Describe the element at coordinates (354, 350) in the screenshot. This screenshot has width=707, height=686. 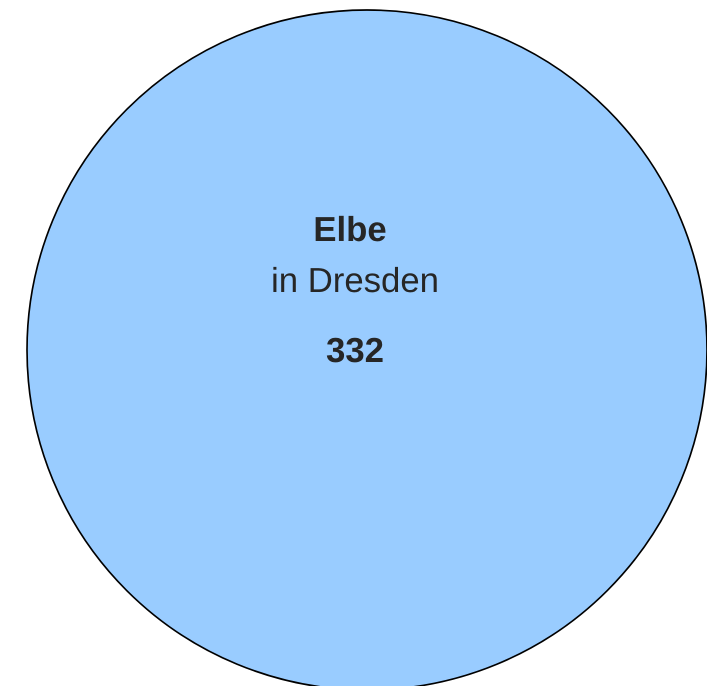
I see `data-label: 332` at that location.